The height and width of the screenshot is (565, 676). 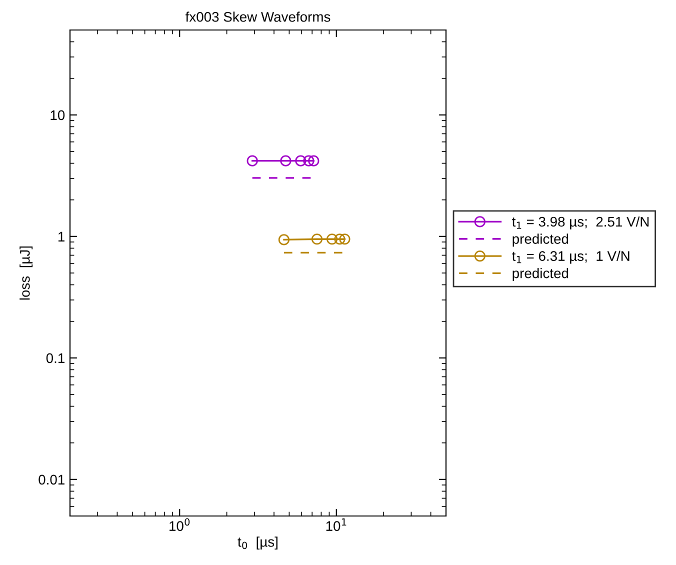 What do you see at coordinates (26, 273) in the screenshot?
I see `y-axis-title: loss [µJ]` at bounding box center [26, 273].